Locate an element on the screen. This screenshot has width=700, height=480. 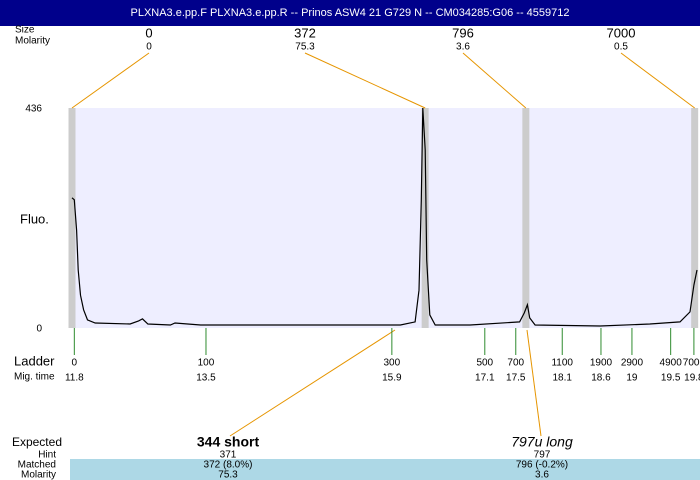
row-label: Hint is located at coordinates (47, 455).